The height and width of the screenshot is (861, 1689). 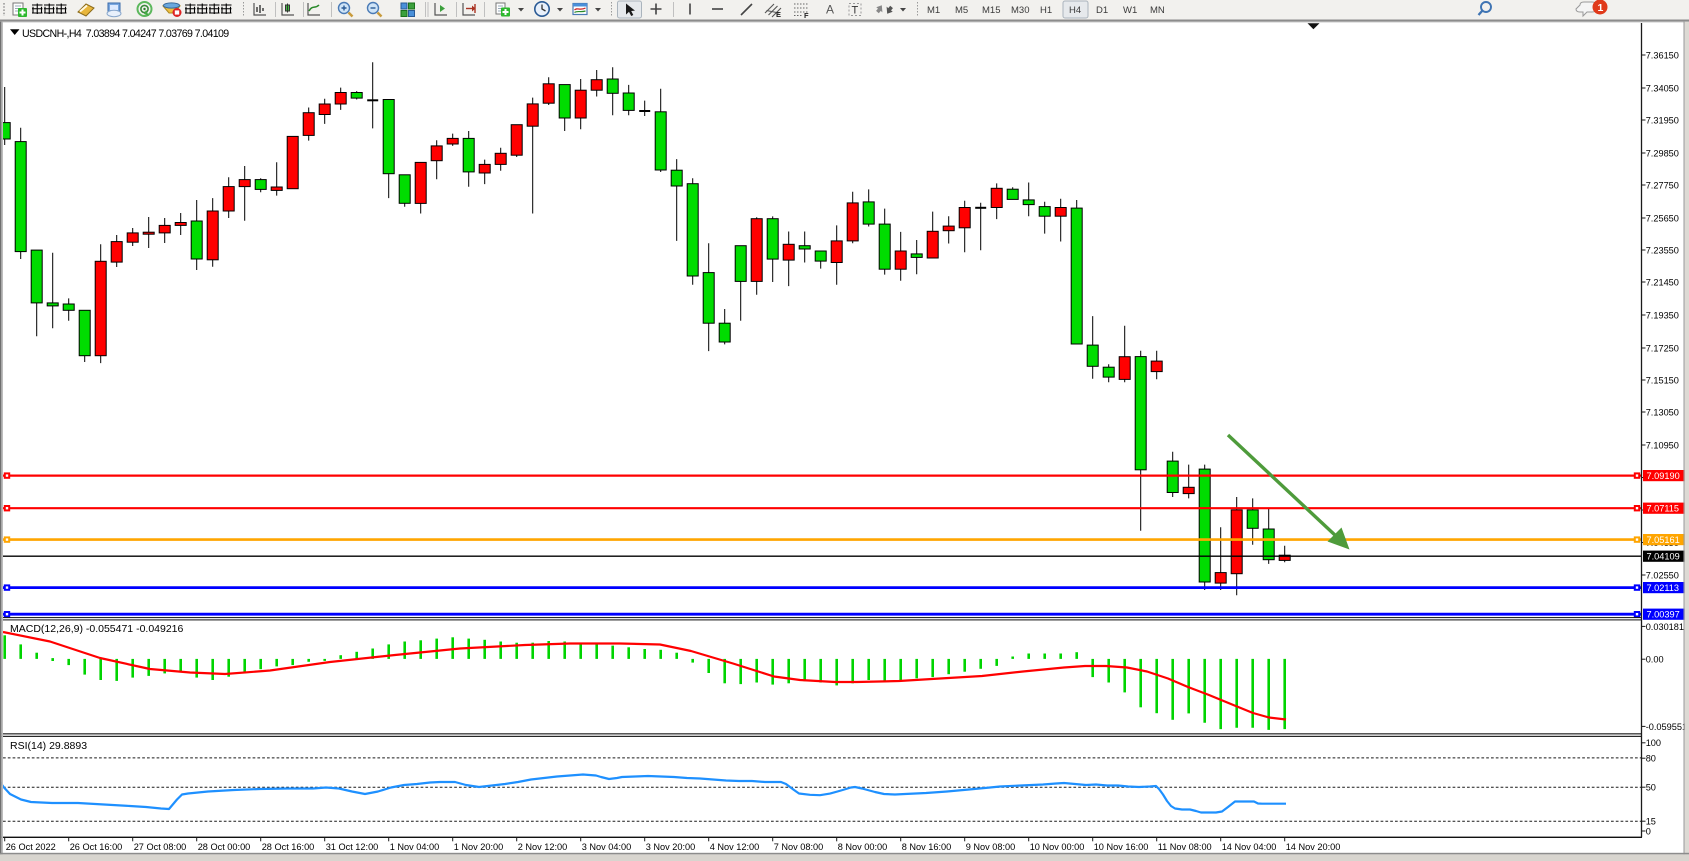 What do you see at coordinates (1185, 847) in the screenshot?
I see `svg-text: 11 Nov 08:00` at bounding box center [1185, 847].